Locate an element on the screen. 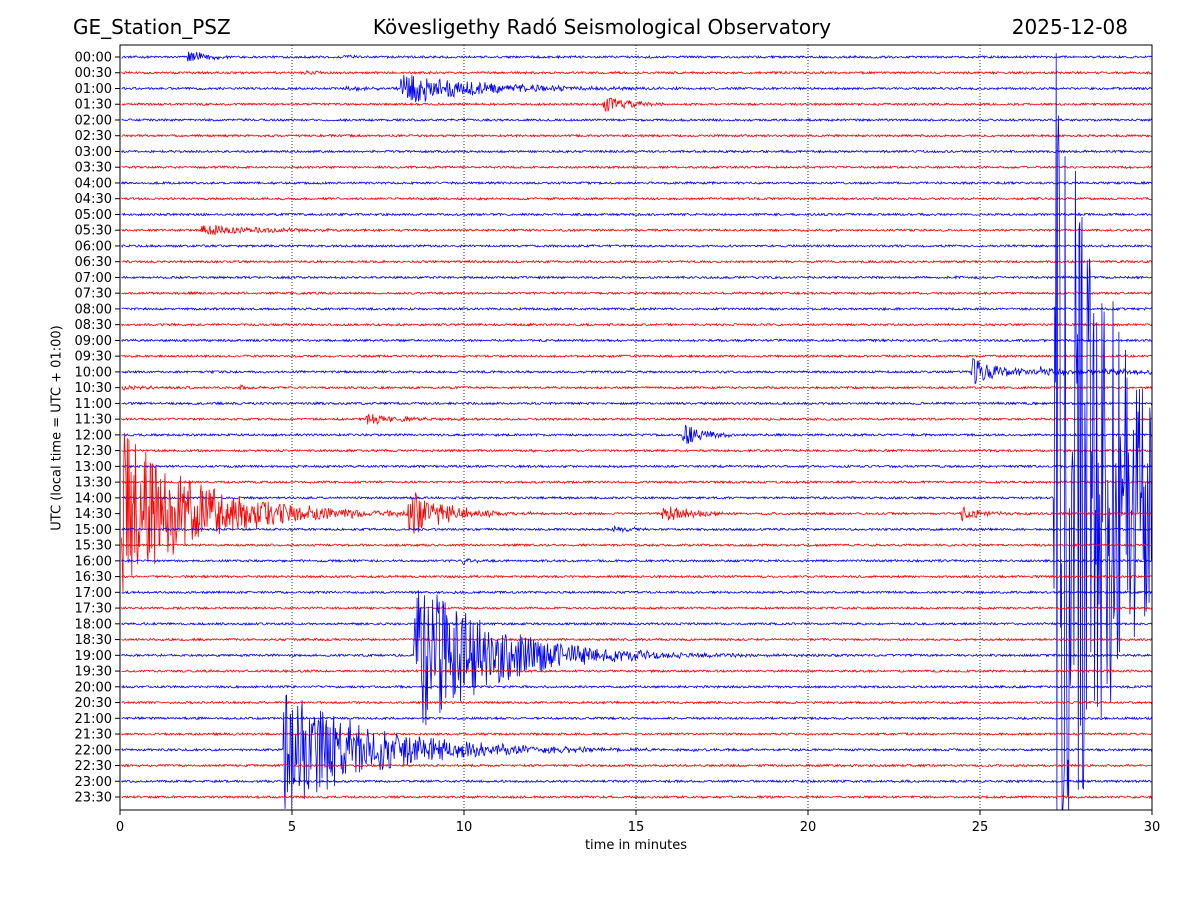 The width and height of the screenshot is (1200, 900). y-tick-label: 00:30 is located at coordinates (93, 73).